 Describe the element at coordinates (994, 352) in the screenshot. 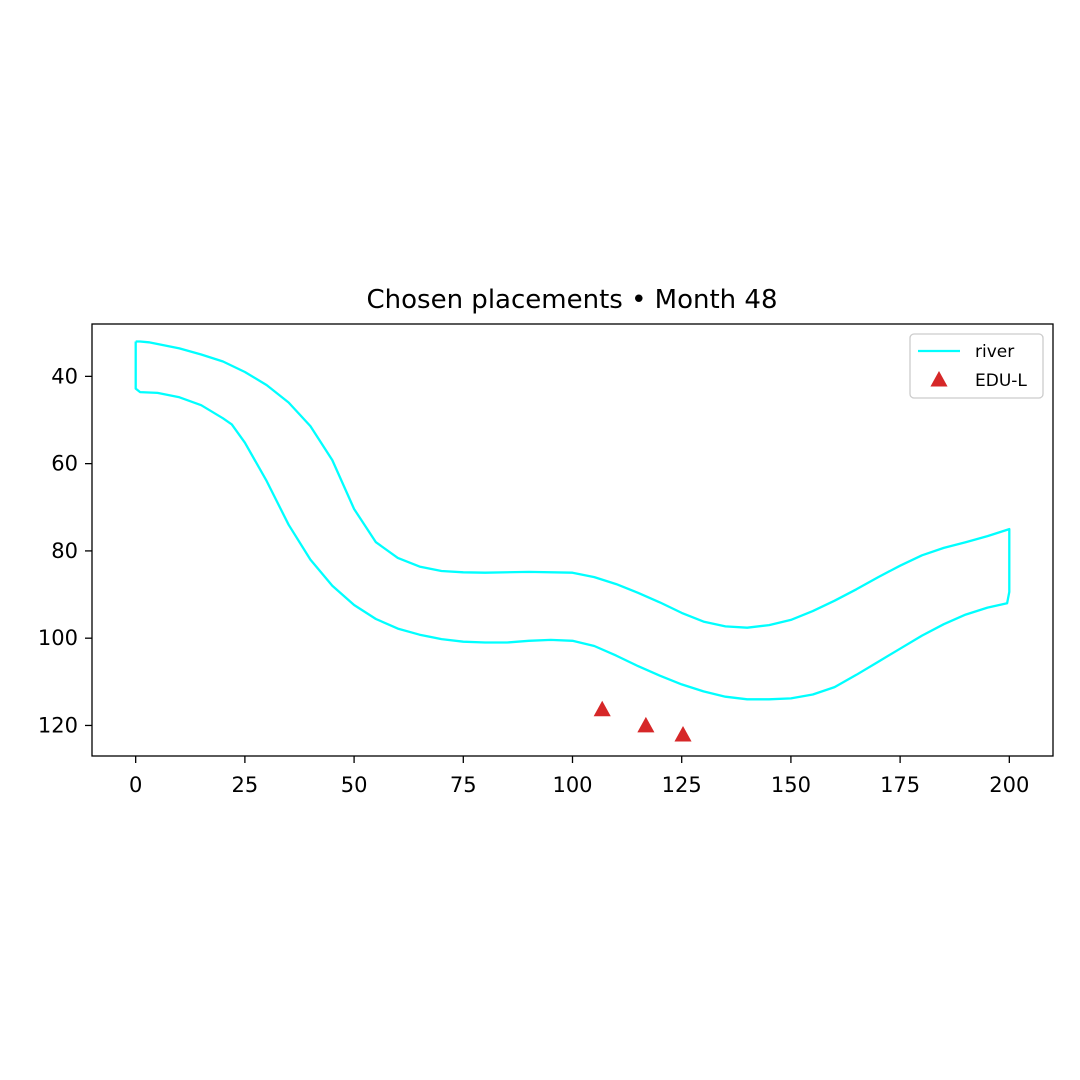

I see `legend-label-river: river` at that location.